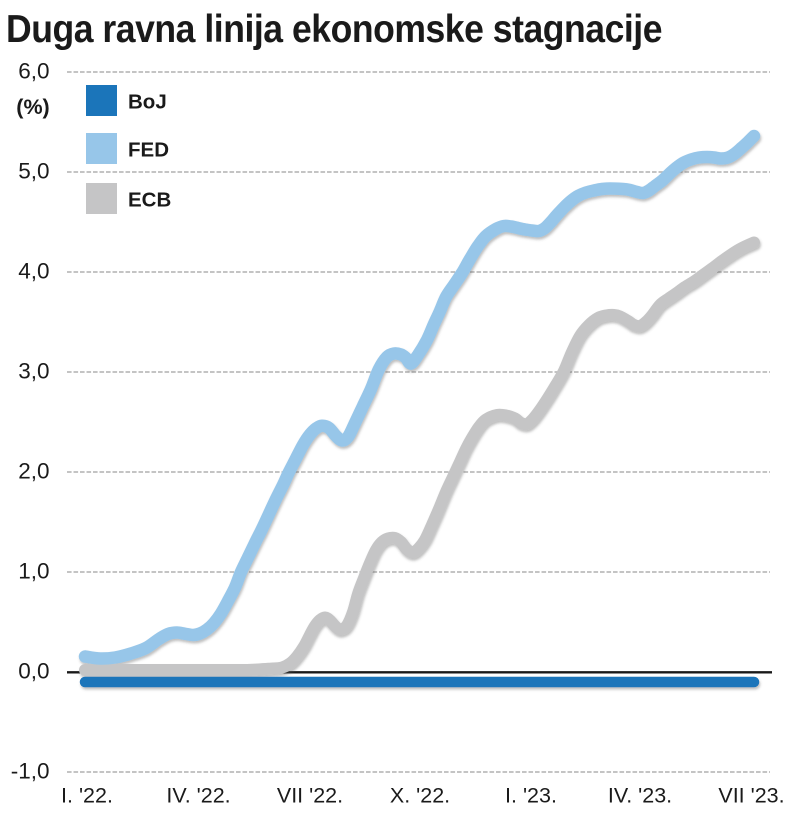  I want to click on svg-text: 6,0, so click(33, 71).